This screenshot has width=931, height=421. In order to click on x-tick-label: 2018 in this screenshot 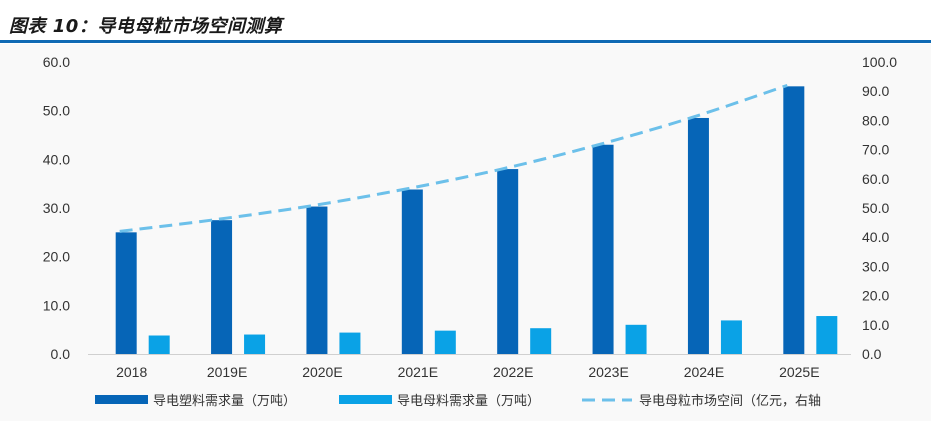, I will do `click(131, 372)`.